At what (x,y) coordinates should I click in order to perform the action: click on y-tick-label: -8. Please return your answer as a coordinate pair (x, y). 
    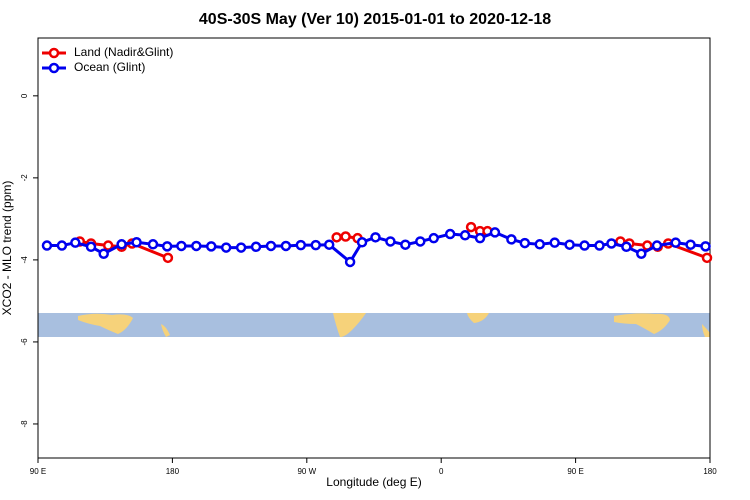
    Looking at the image, I should click on (24, 424).